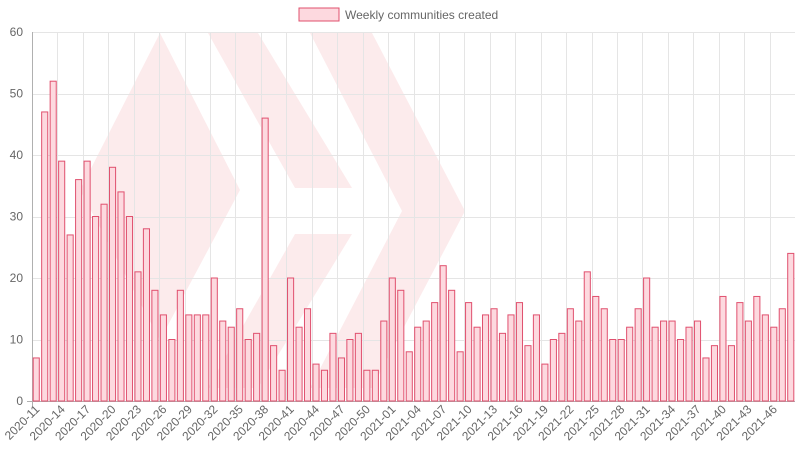 The height and width of the screenshot is (455, 798). What do you see at coordinates (17, 216) in the screenshot?
I see `y-axis-ticks: 0 10 20 30 40 50 60` at bounding box center [17, 216].